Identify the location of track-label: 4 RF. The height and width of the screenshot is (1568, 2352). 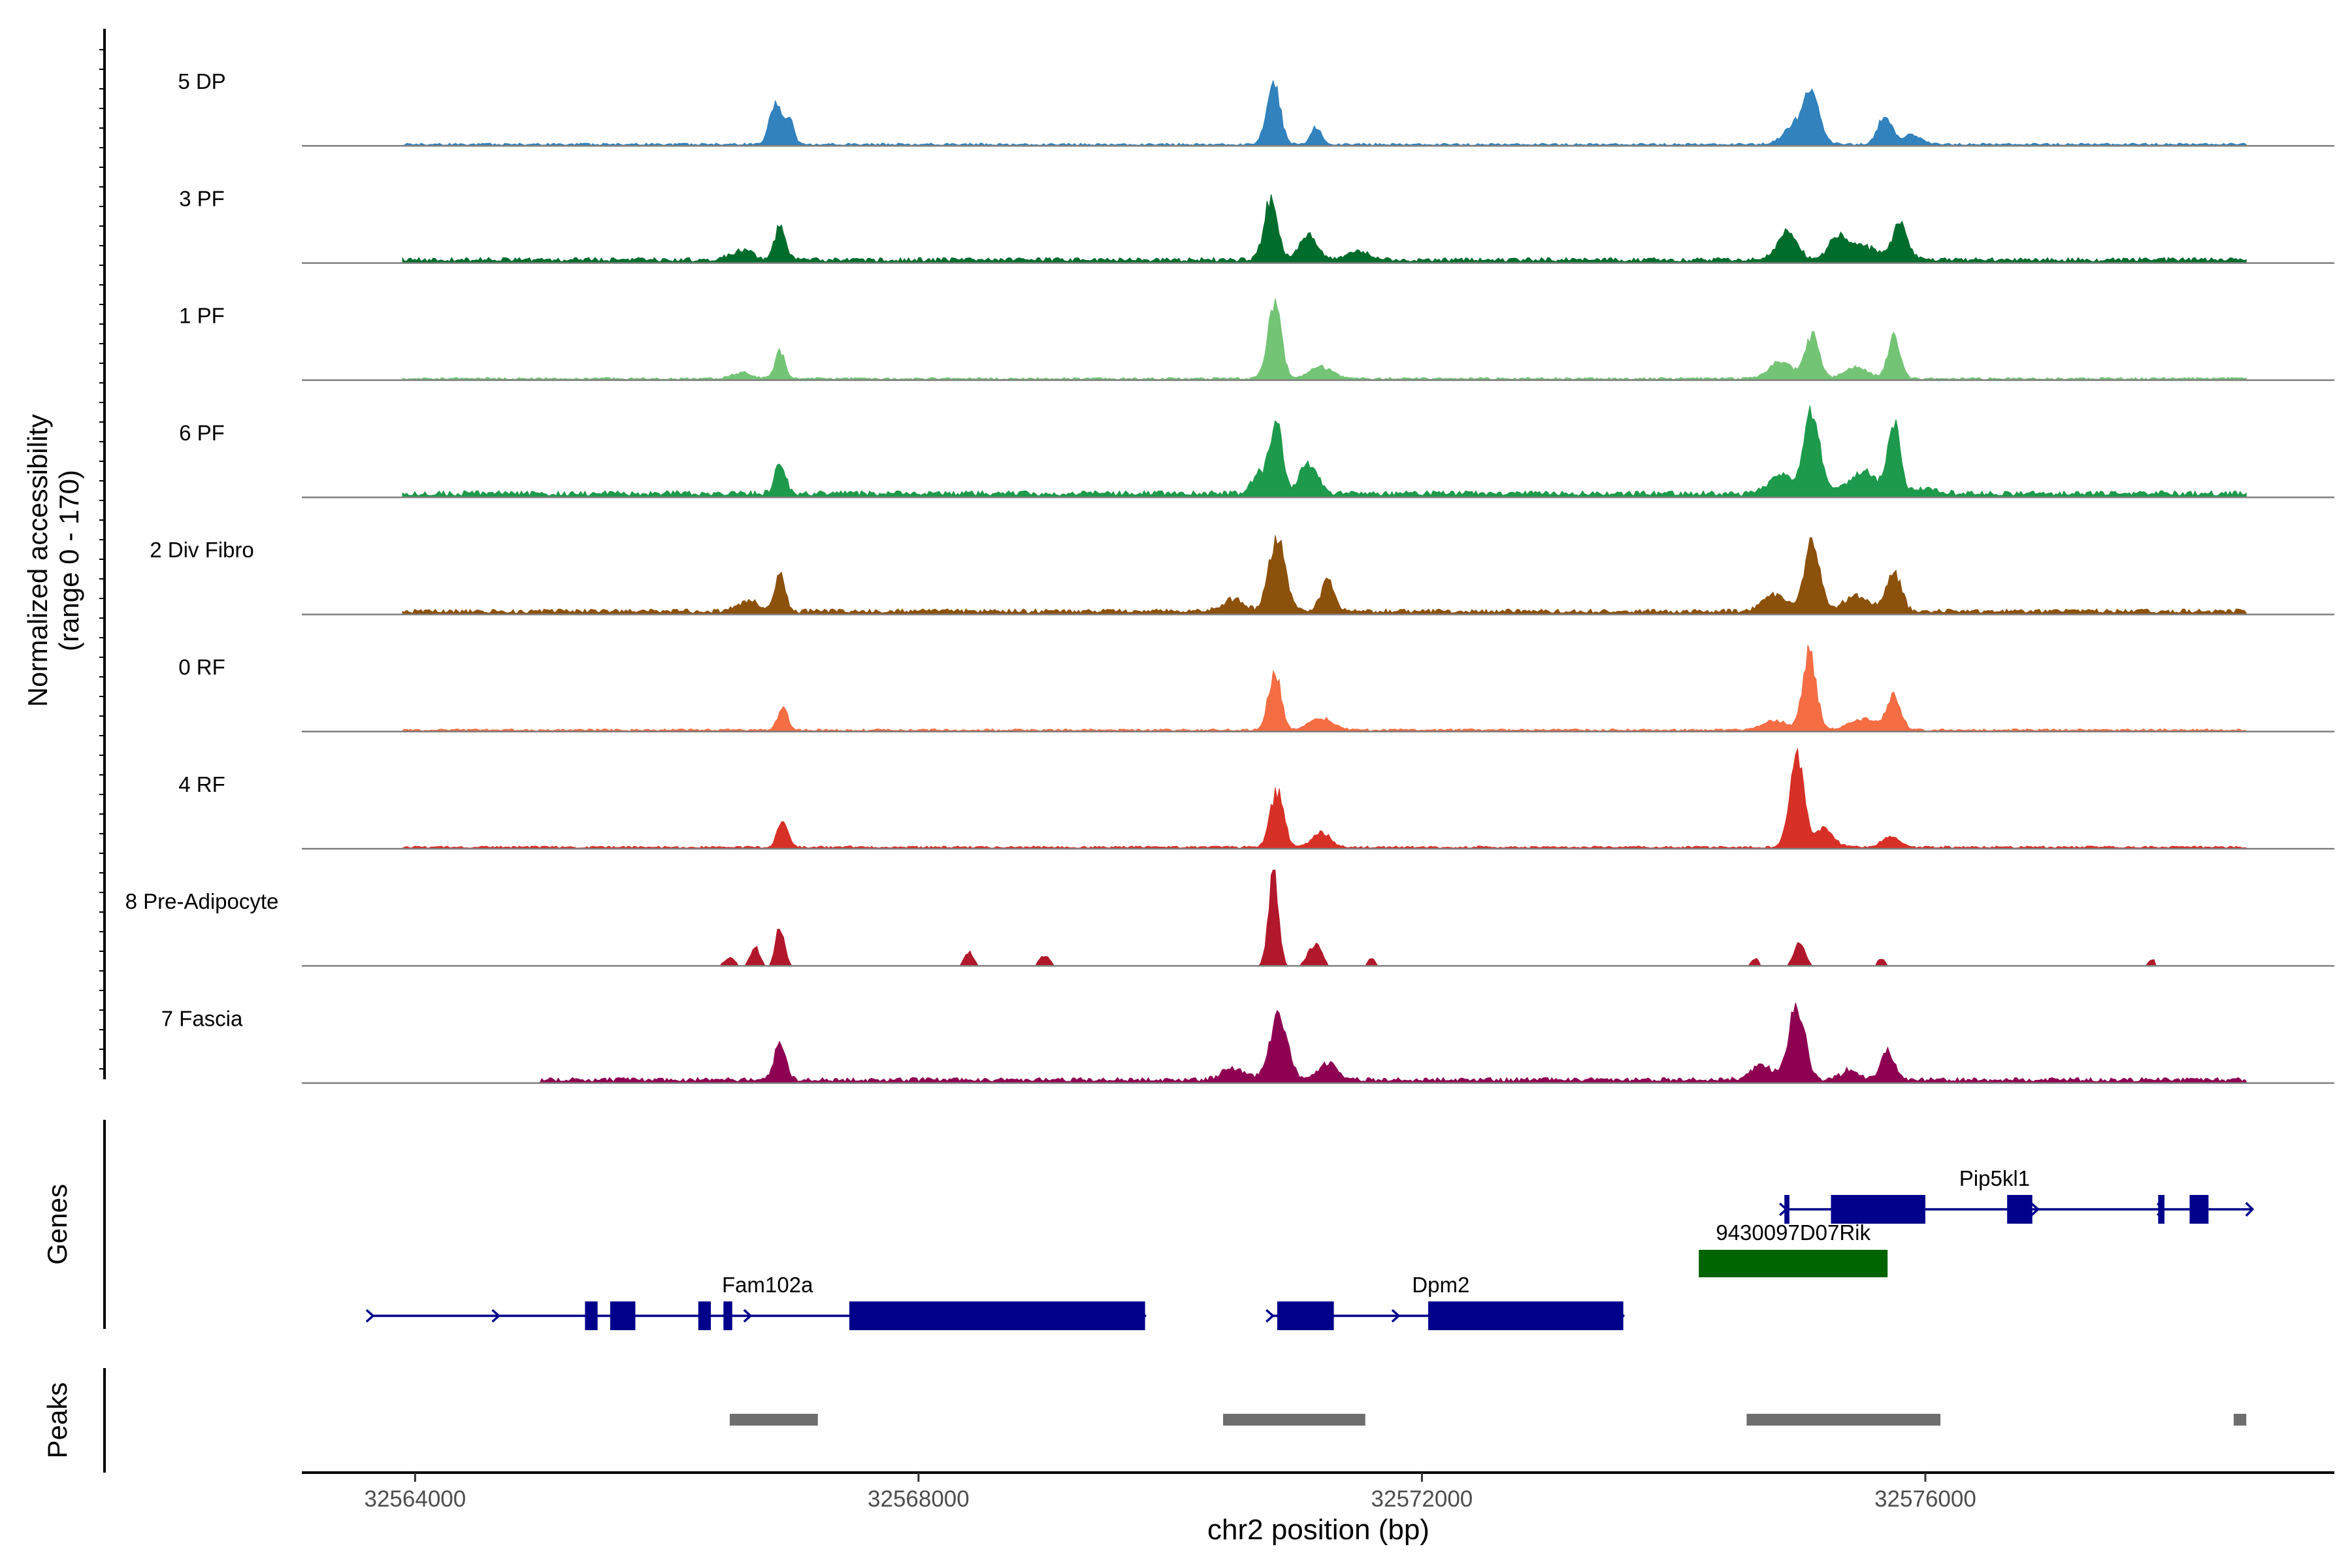
(201, 784).